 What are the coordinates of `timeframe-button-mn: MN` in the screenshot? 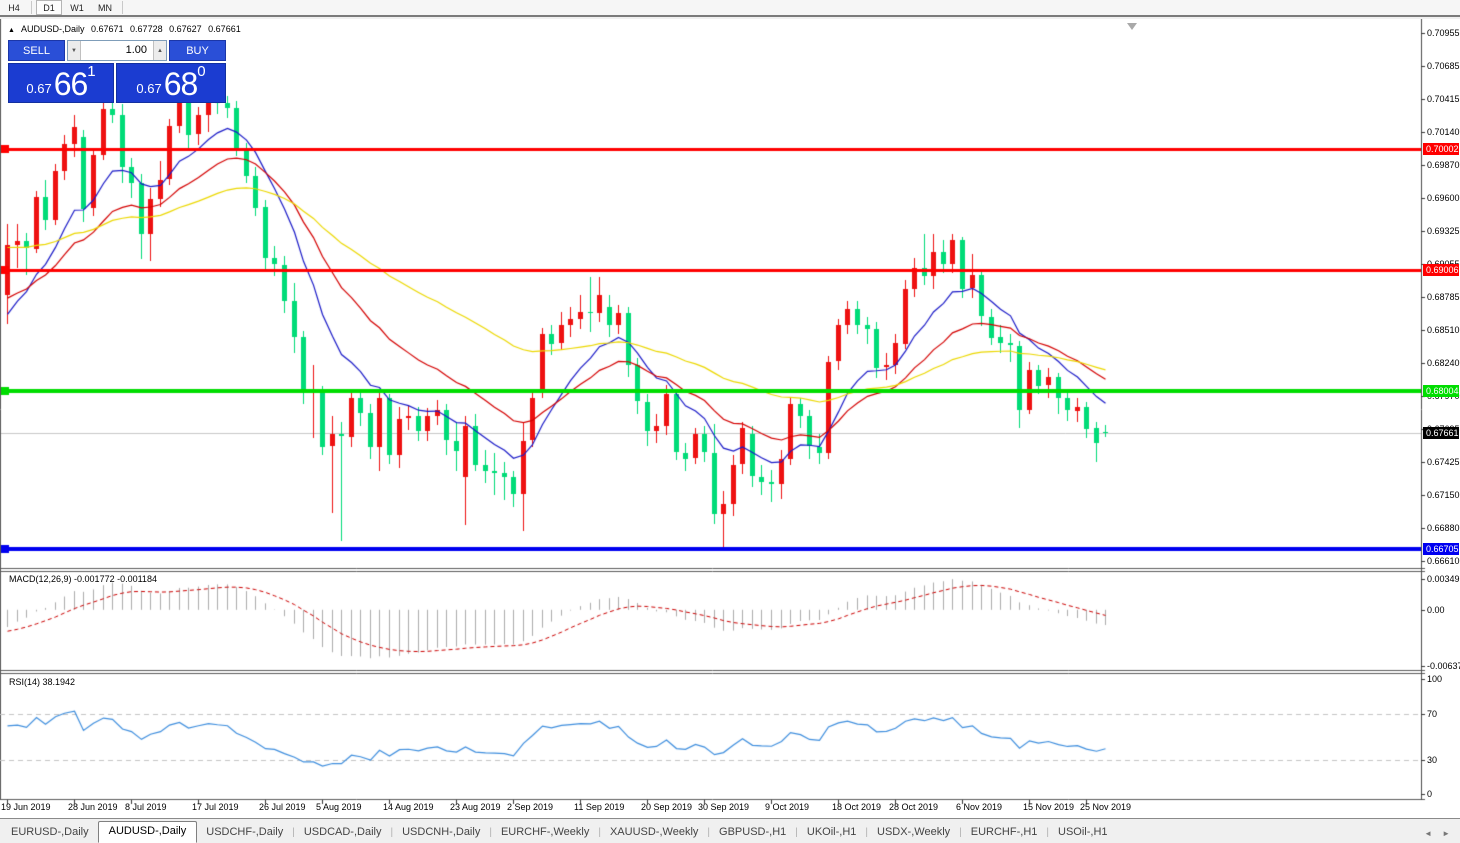 It's located at (105, 7).